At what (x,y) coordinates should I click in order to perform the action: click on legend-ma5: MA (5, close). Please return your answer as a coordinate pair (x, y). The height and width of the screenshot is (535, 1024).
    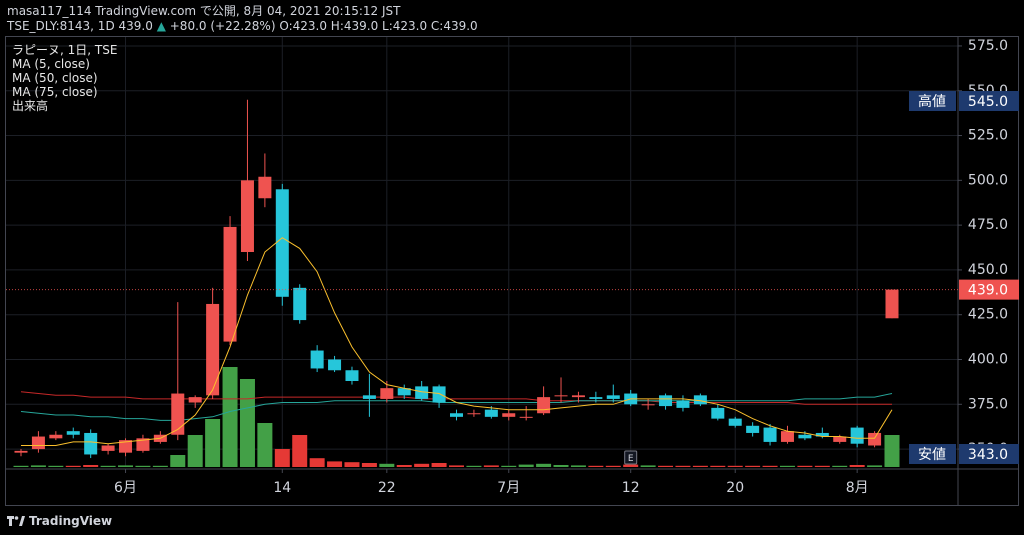
    Looking at the image, I should click on (51, 64).